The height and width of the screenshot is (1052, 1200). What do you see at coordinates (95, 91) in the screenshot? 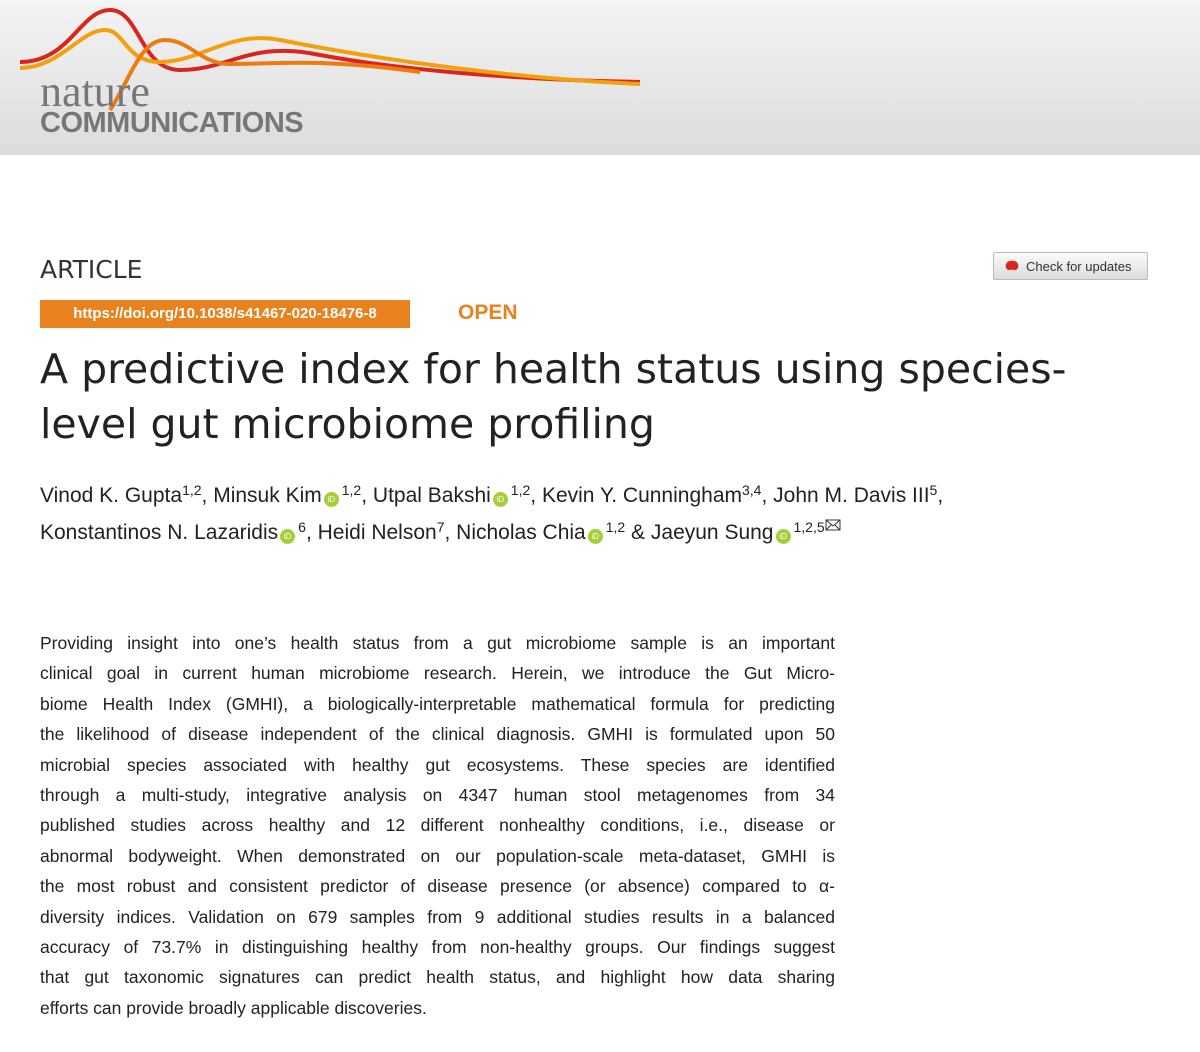
I see `logo-nature: nature` at bounding box center [95, 91].